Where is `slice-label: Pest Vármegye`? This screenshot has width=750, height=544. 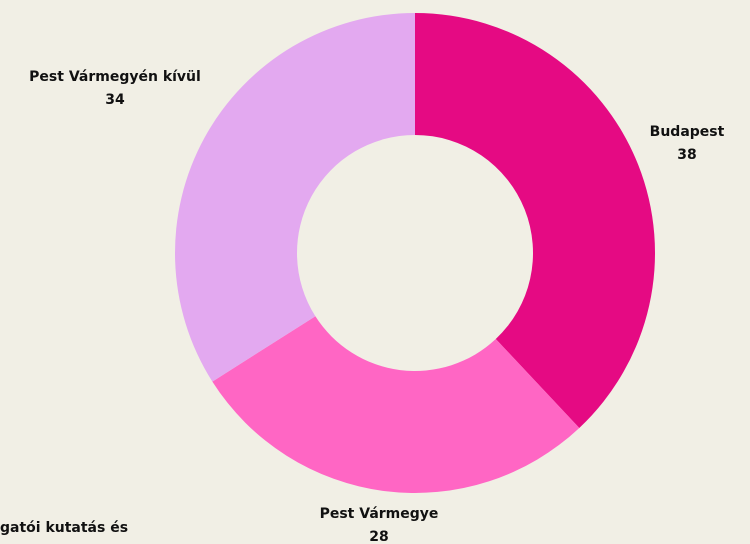 slice-label: Pest Vármegye is located at coordinates (379, 514).